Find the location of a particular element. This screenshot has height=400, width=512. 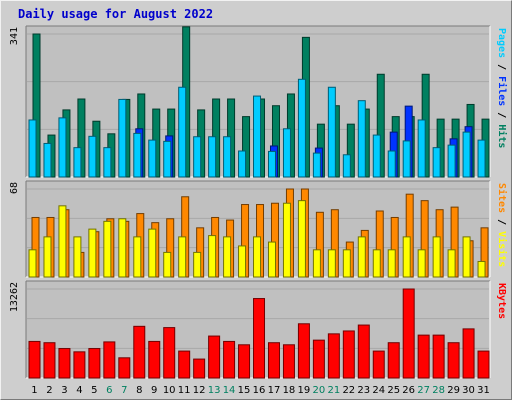

x-tick-label: 1 is located at coordinates (34, 390).